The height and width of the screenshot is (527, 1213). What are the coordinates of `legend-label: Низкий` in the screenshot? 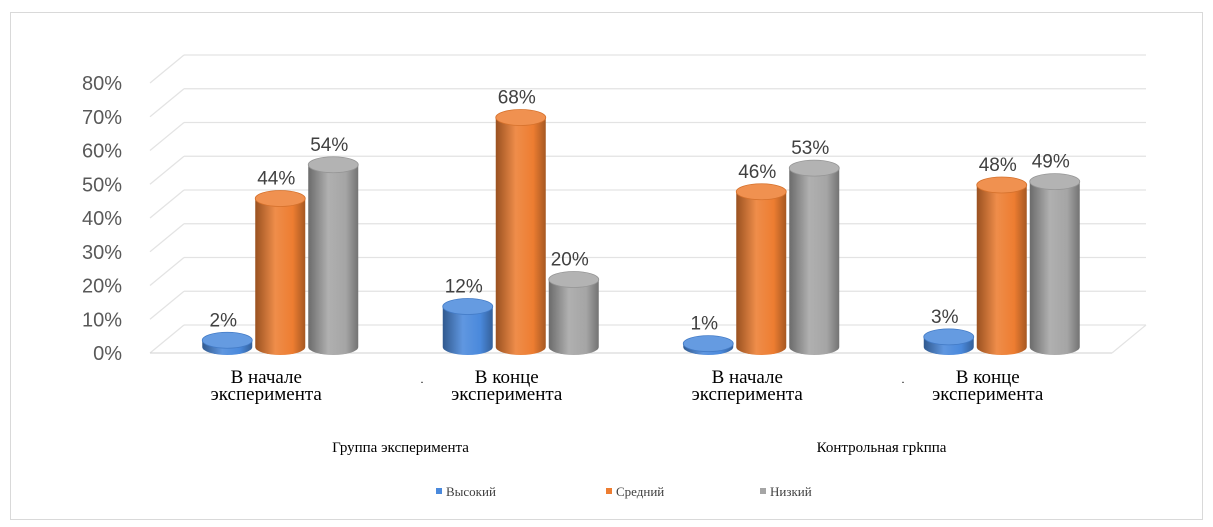 It's located at (791, 491).